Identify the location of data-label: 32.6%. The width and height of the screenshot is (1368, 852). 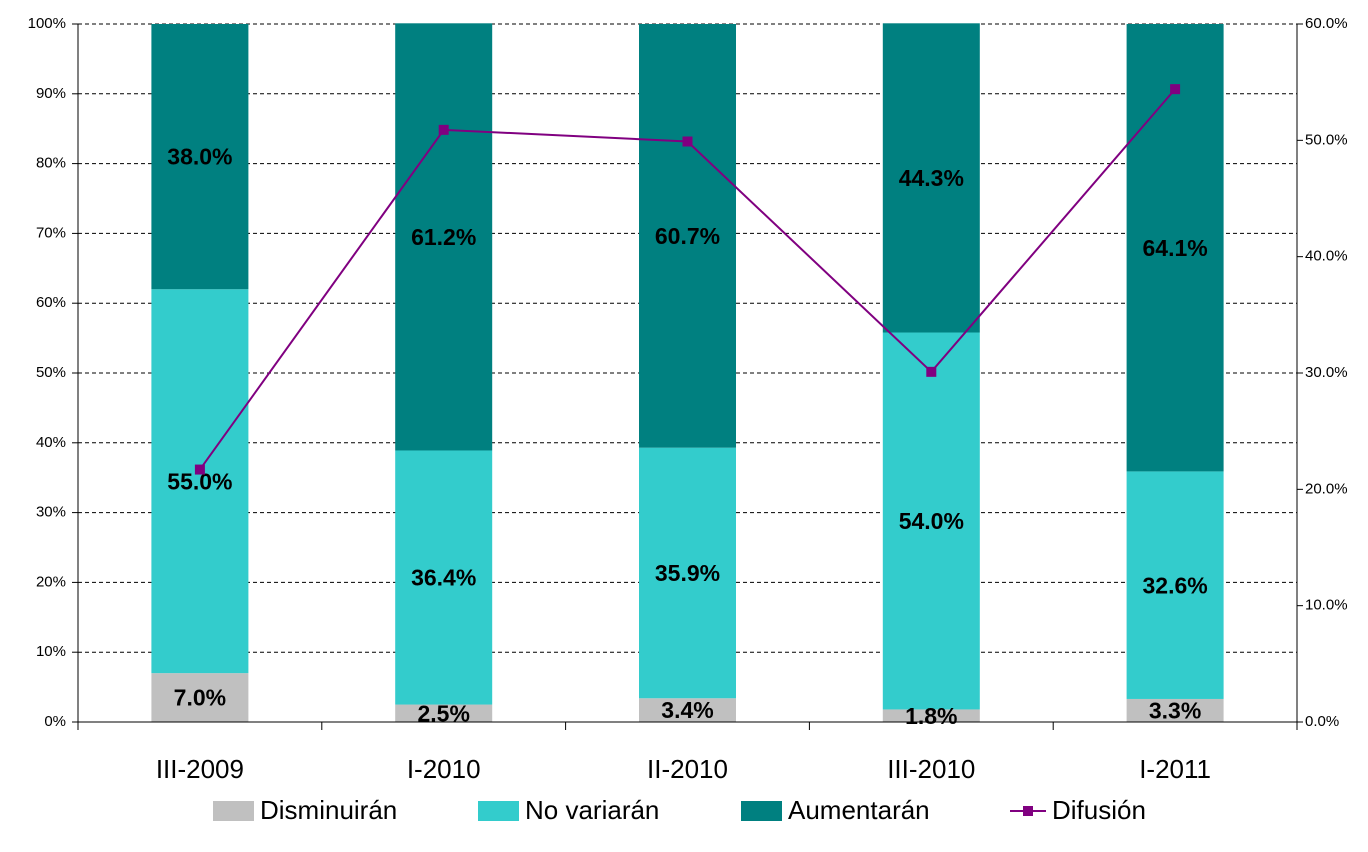
(1174, 585).